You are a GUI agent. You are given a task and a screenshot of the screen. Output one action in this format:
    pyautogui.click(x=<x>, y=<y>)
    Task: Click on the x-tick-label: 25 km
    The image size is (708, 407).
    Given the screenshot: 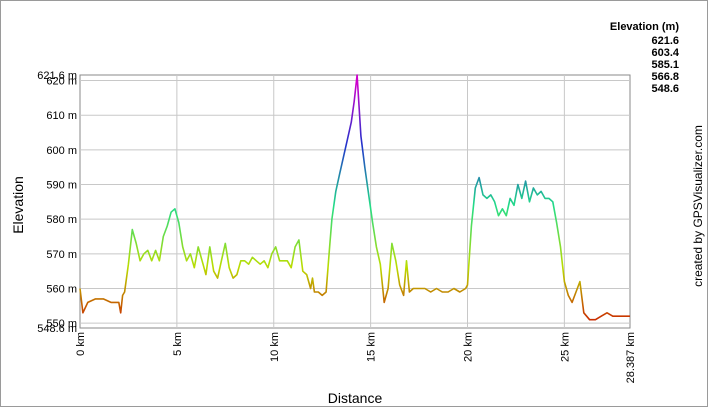 What is the action you would take?
    pyautogui.click(x=565, y=347)
    